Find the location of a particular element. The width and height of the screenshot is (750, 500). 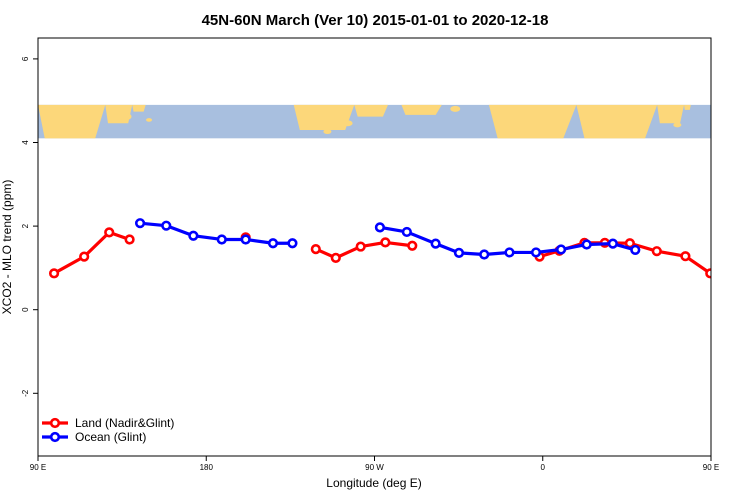

legend-entry-label: Ocean (Glint) is located at coordinates (110, 437).